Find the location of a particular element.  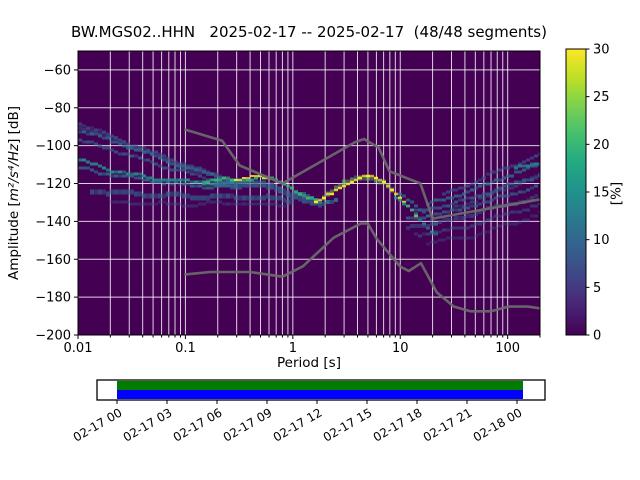

x-tick-label: 10 is located at coordinates (400, 348).